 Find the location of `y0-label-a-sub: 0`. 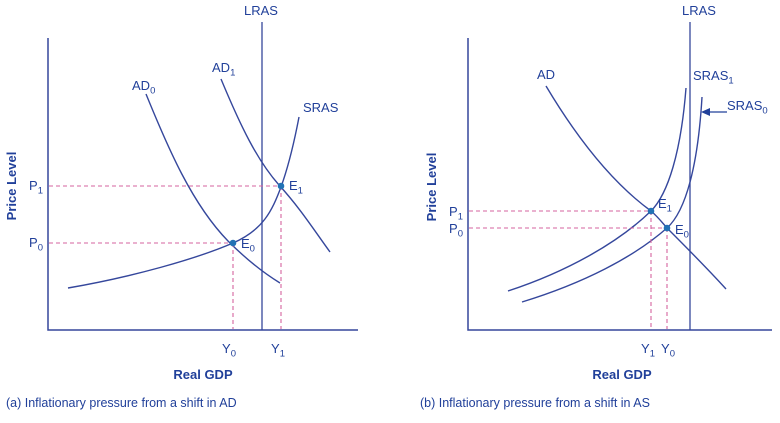

y0-label-a-sub: 0 is located at coordinates (233, 354).